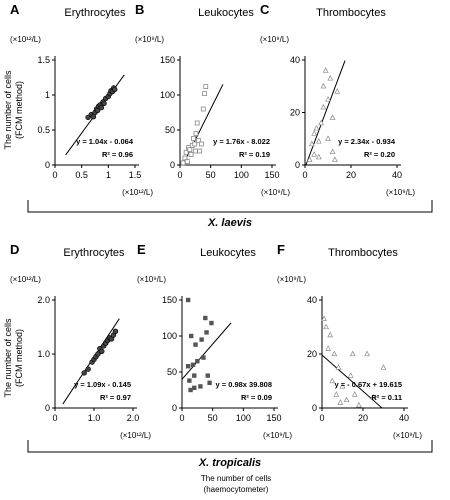 This screenshot has width=450, height=500. I want to click on x-tick-label: 100, so click(243, 418).